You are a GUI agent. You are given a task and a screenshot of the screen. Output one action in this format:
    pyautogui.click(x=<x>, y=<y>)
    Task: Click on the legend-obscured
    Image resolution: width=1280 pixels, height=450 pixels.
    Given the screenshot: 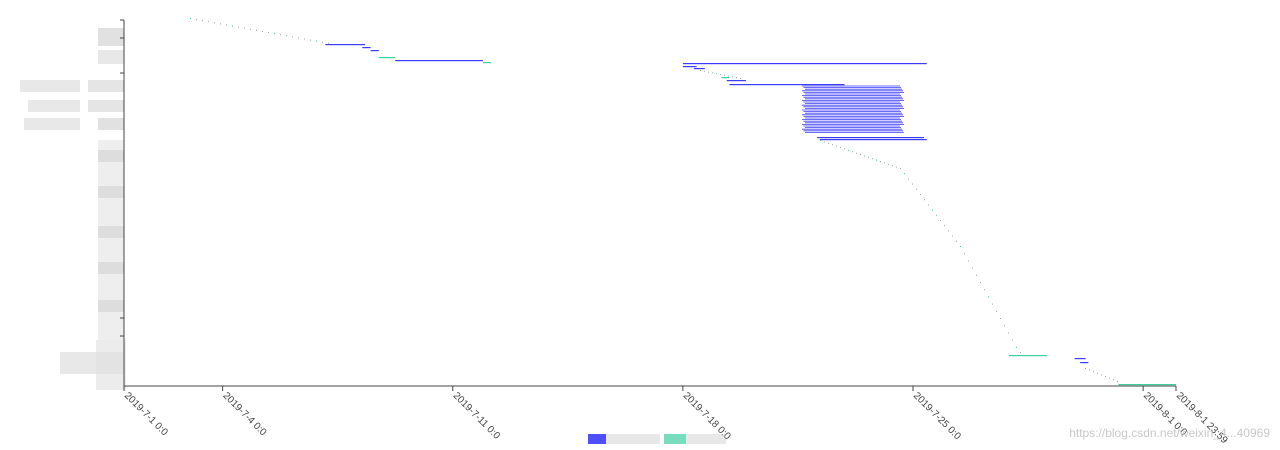 What is the action you would take?
    pyautogui.click(x=657, y=439)
    